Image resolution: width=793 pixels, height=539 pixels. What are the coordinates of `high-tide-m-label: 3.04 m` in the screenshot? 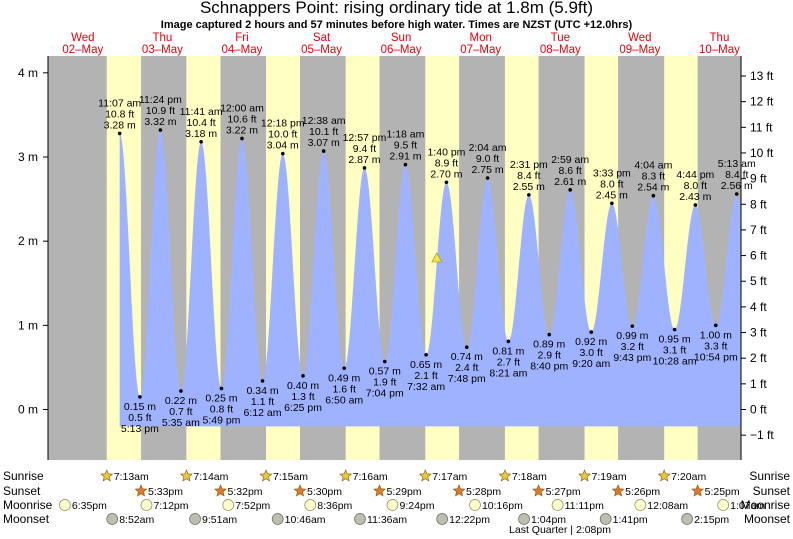 It's located at (283, 146).